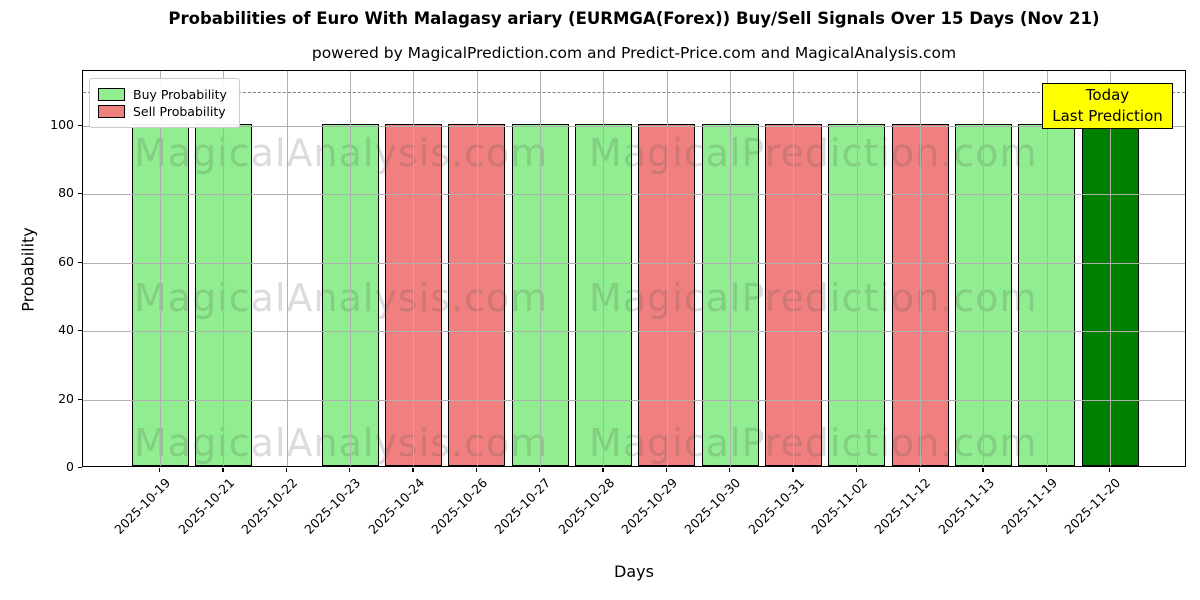 Image resolution: width=1200 pixels, height=600 pixels. Describe the element at coordinates (111, 111) in the screenshot. I see `sell-probability-swatch` at that location.